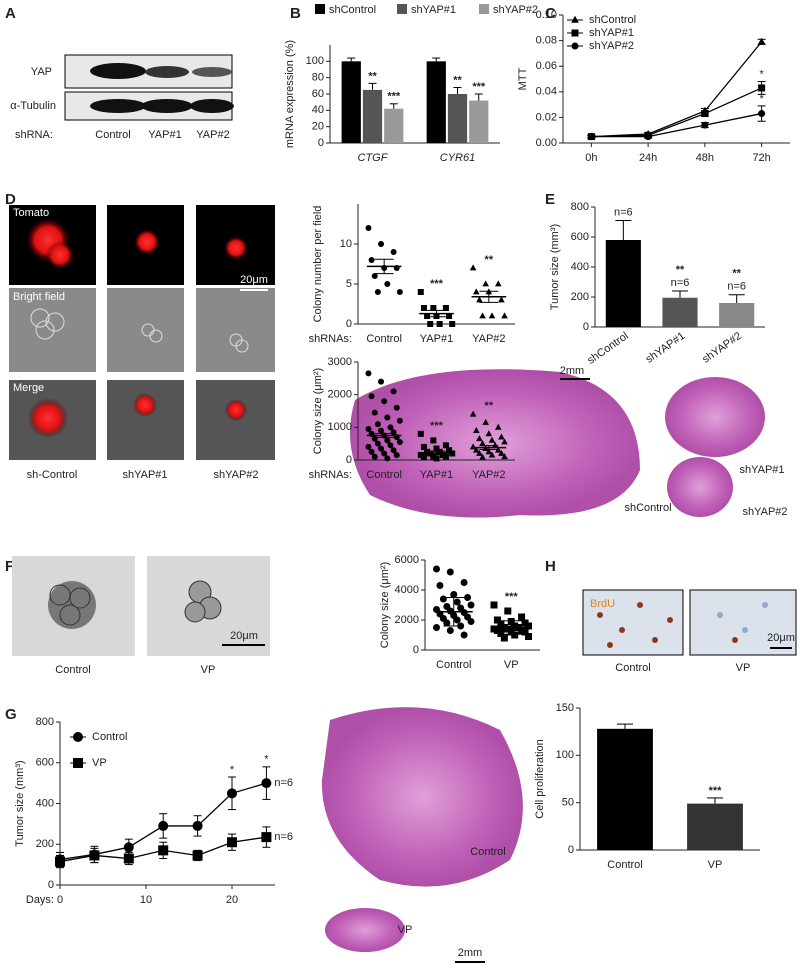  What do you see at coordinates (52, 475) in the screenshot?
I see `micrograph-column: sh-Control` at bounding box center [52, 475].